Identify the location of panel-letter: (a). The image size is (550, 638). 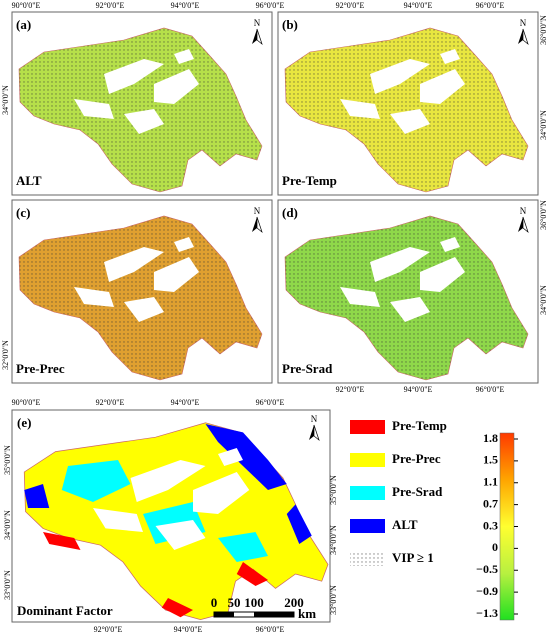
(23, 24).